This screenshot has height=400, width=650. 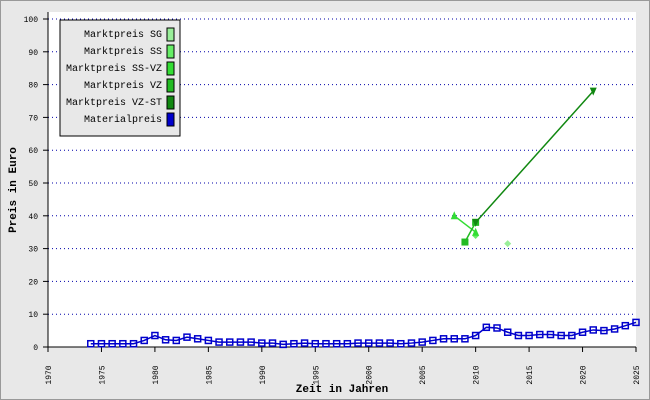 What do you see at coordinates (123, 35) in the screenshot?
I see `legend-label: Marktpreis SG` at bounding box center [123, 35].